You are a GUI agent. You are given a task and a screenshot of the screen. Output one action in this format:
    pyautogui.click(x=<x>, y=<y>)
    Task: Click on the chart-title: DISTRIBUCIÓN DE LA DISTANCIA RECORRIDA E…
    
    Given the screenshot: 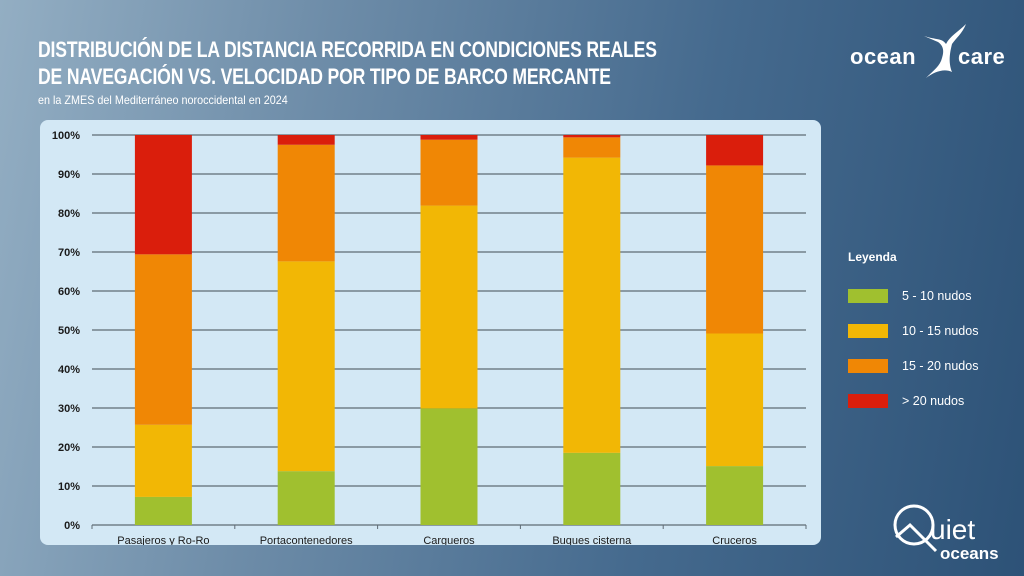 What is the action you would take?
    pyautogui.click(x=347, y=63)
    